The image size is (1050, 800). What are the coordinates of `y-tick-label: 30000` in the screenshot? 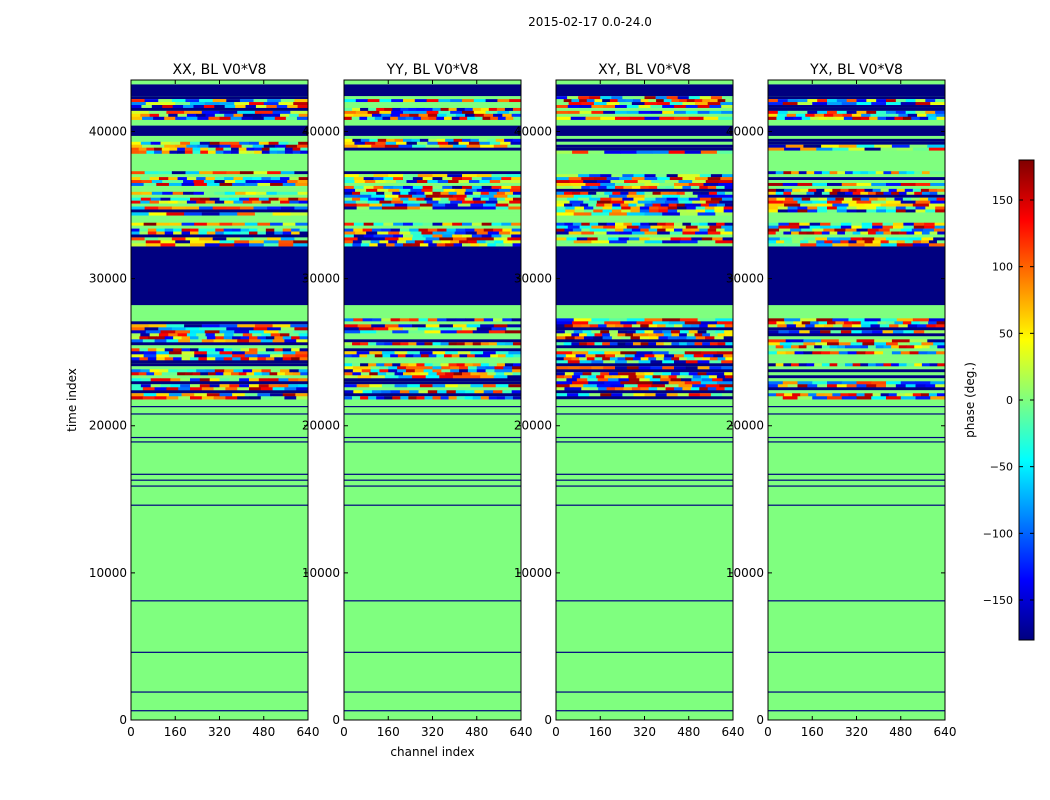 It's located at (745, 279).